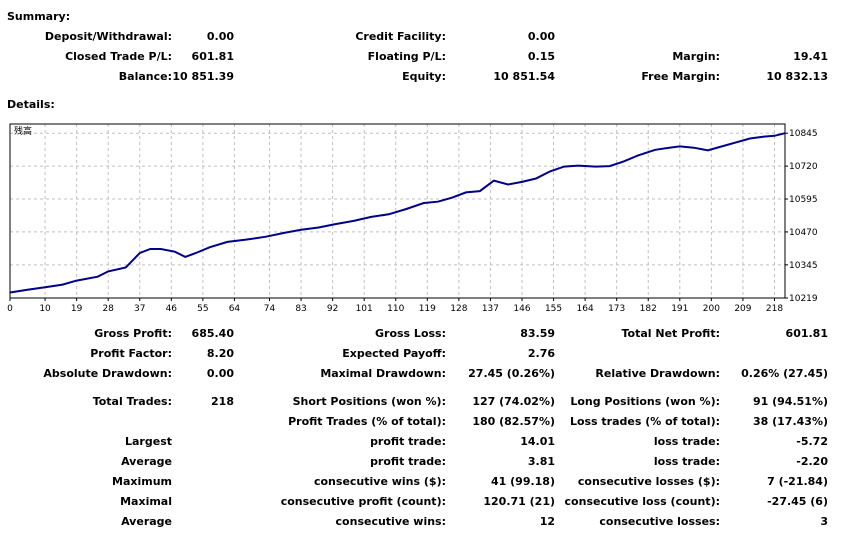 This screenshot has width=860, height=533. I want to click on col1-value: 218, so click(222, 401).